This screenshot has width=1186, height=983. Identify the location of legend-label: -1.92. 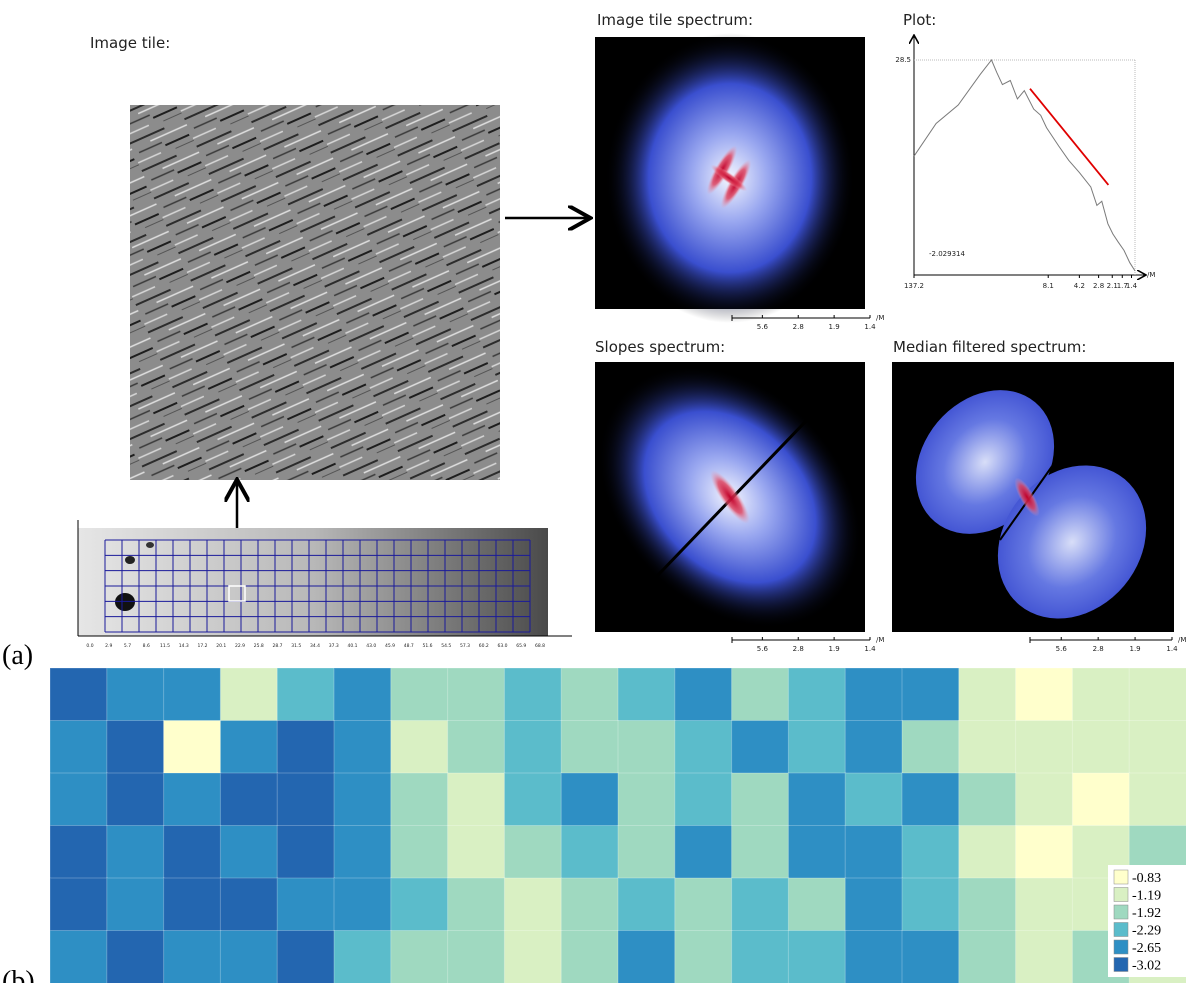
(1146, 913).